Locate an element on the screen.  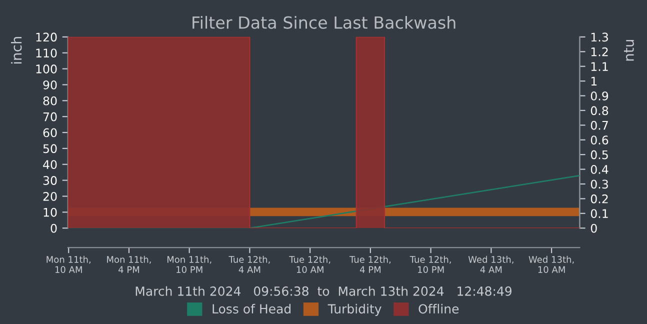
y-tick-label: 40 is located at coordinates (50, 165).